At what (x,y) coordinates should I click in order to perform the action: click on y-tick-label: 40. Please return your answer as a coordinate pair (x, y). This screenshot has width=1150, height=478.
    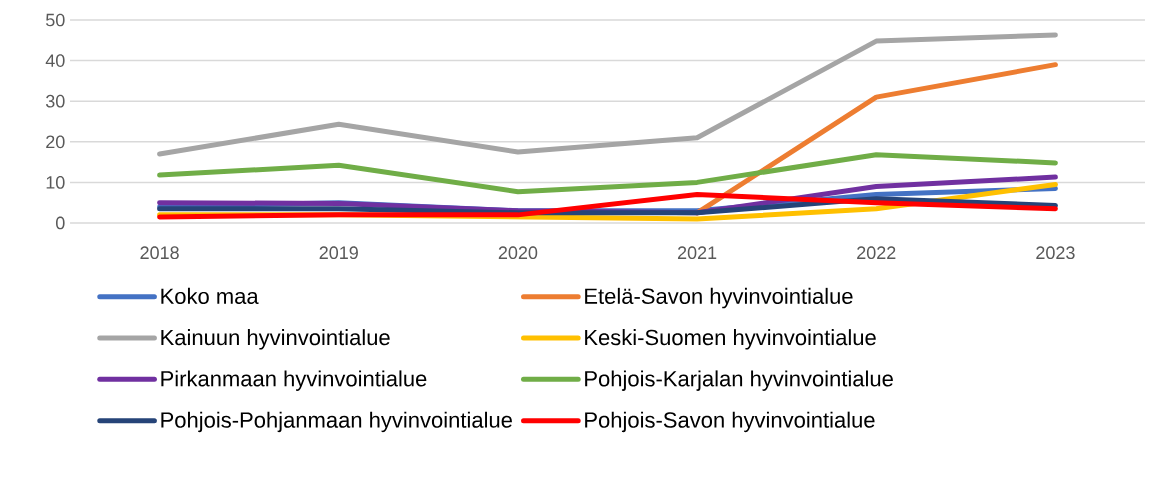
    Looking at the image, I should click on (55, 60).